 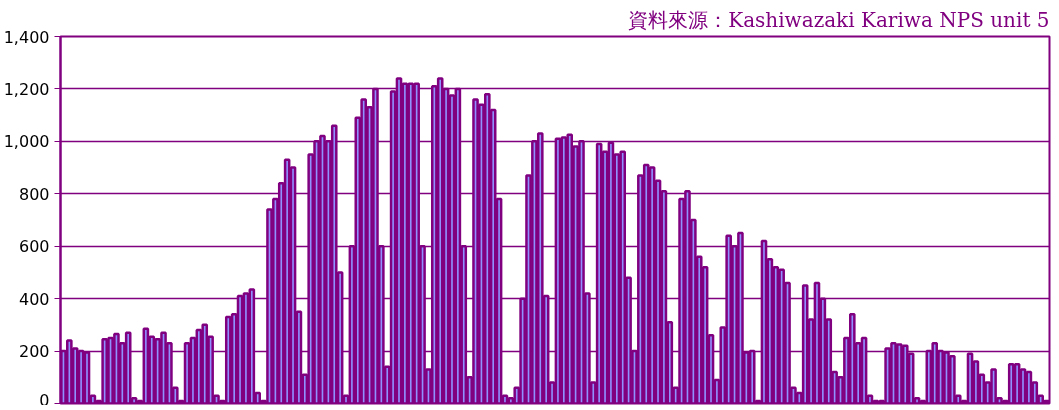 I want to click on y-tick-label: 1,200, so click(x=26, y=89).